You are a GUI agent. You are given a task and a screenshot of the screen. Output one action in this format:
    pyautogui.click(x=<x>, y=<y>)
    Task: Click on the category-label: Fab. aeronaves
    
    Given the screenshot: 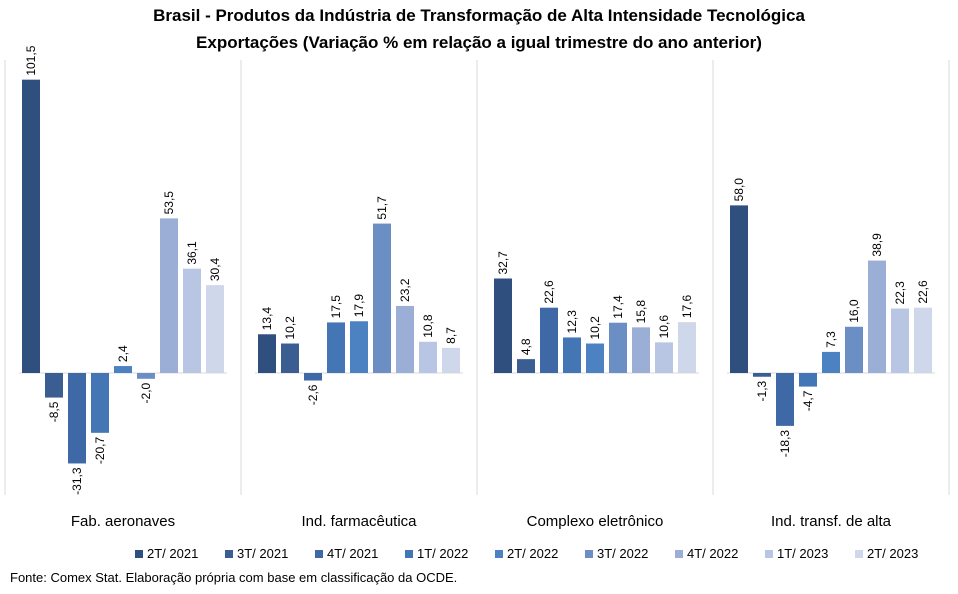 What is the action you would take?
    pyautogui.click(x=123, y=521)
    